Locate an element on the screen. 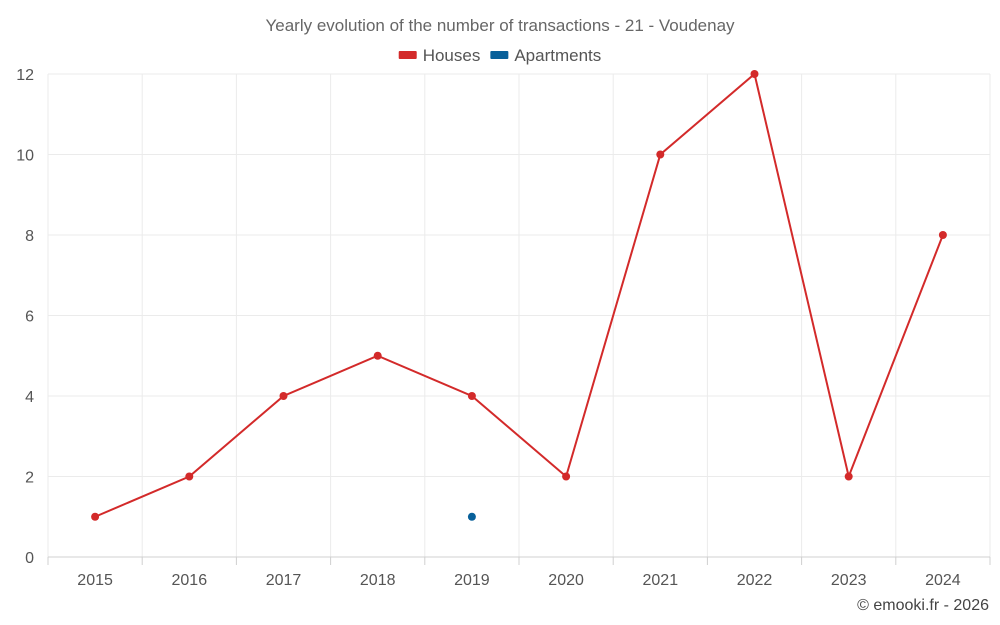 Image resolution: width=1000 pixels, height=625 pixels. legend: Houses Apartments is located at coordinates (499, 55).